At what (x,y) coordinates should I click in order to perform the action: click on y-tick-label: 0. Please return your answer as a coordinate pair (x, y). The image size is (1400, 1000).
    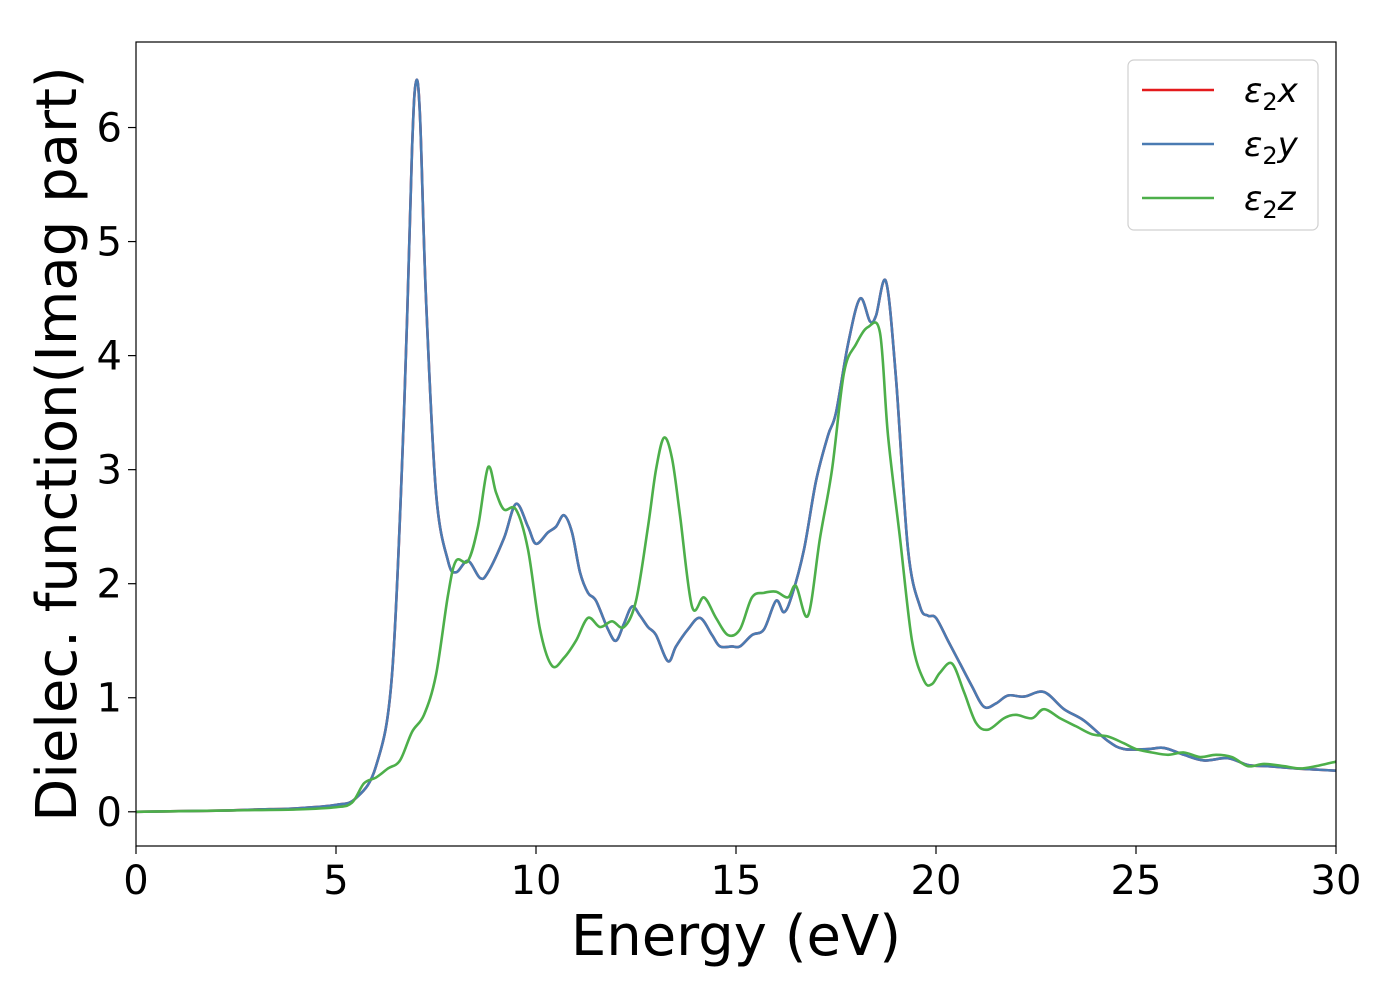
    Looking at the image, I should click on (109, 813).